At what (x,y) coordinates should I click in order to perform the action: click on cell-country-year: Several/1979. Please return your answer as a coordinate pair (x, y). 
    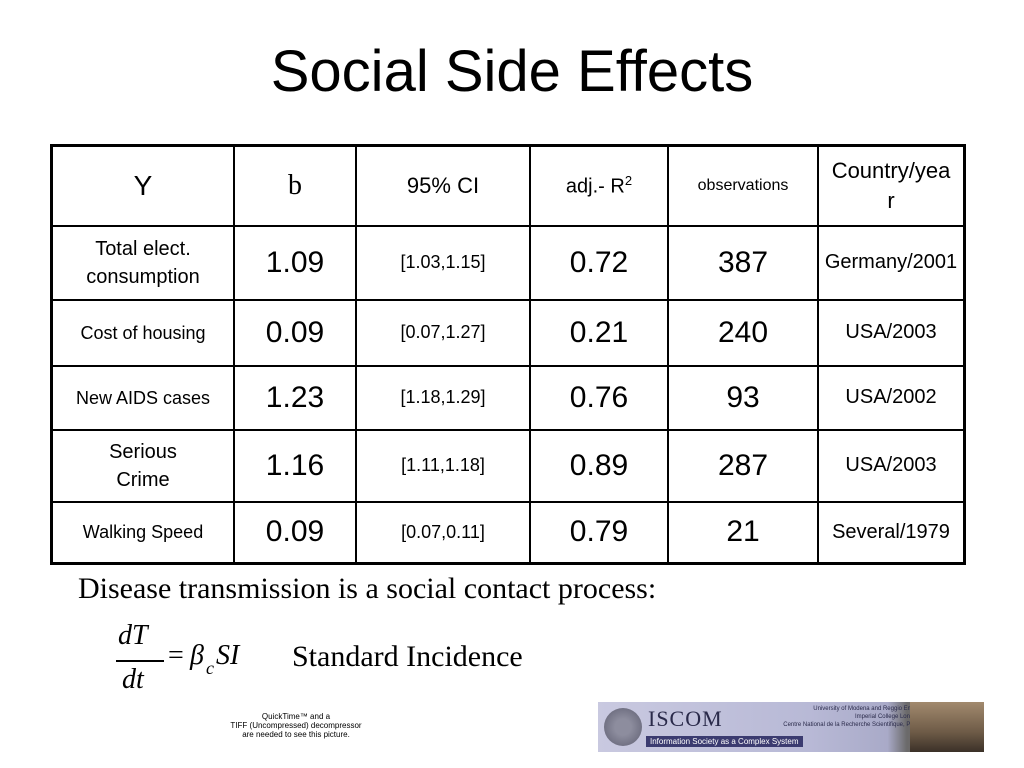
    Looking at the image, I should click on (891, 532).